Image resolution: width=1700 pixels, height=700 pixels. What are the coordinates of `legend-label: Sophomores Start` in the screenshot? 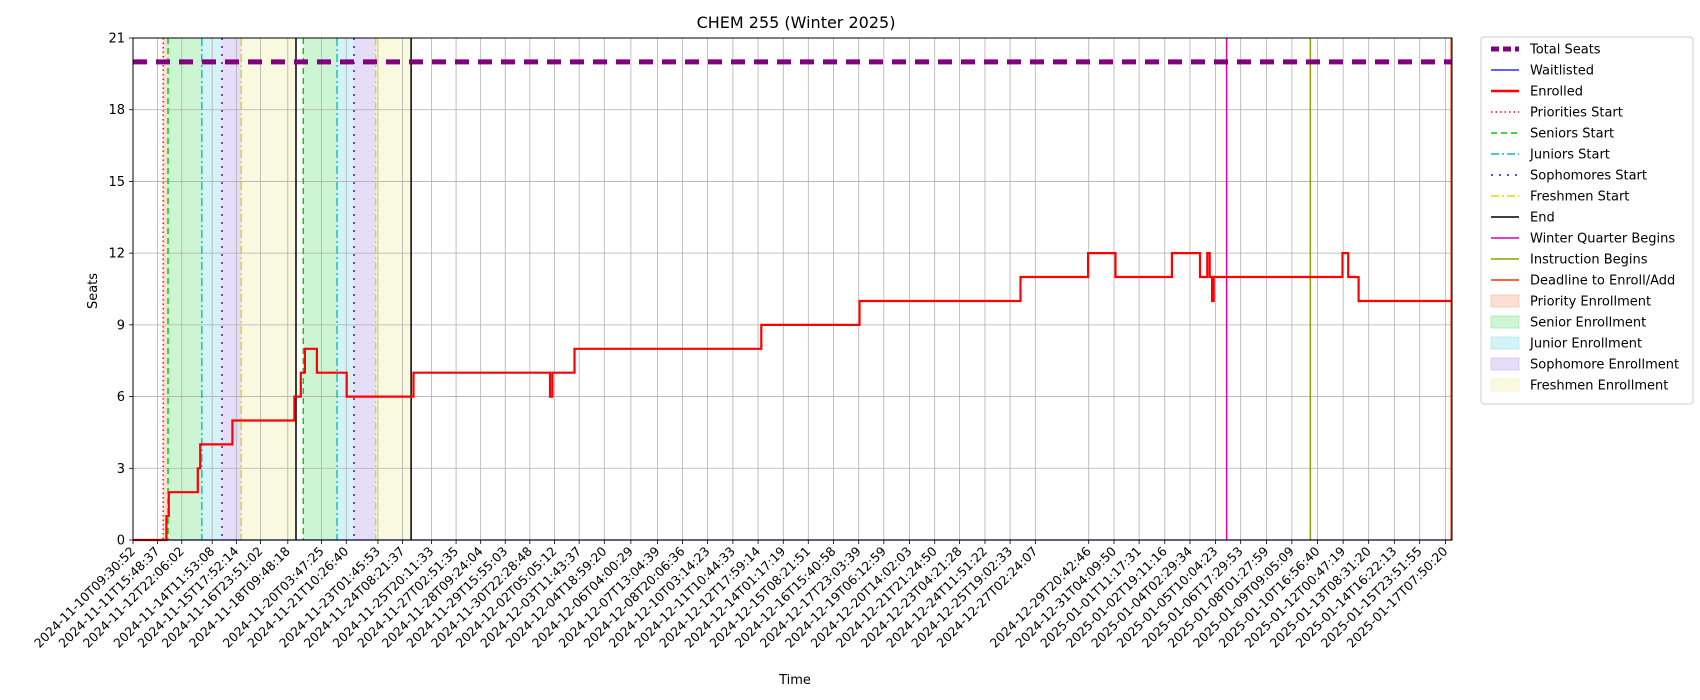 It's located at (1588, 176).